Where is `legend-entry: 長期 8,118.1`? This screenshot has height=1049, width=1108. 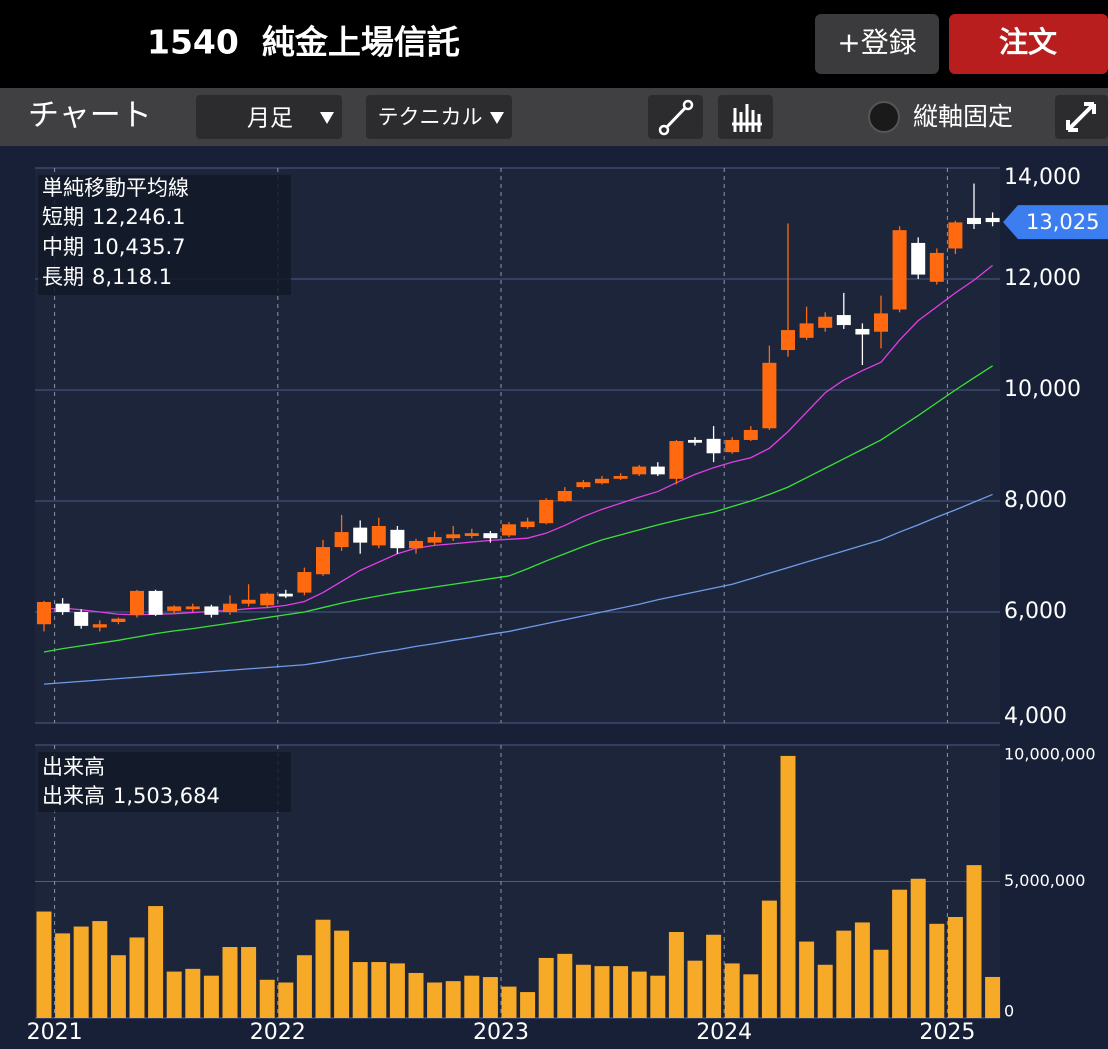 legend-entry: 長期 8,118.1 is located at coordinates (107, 277).